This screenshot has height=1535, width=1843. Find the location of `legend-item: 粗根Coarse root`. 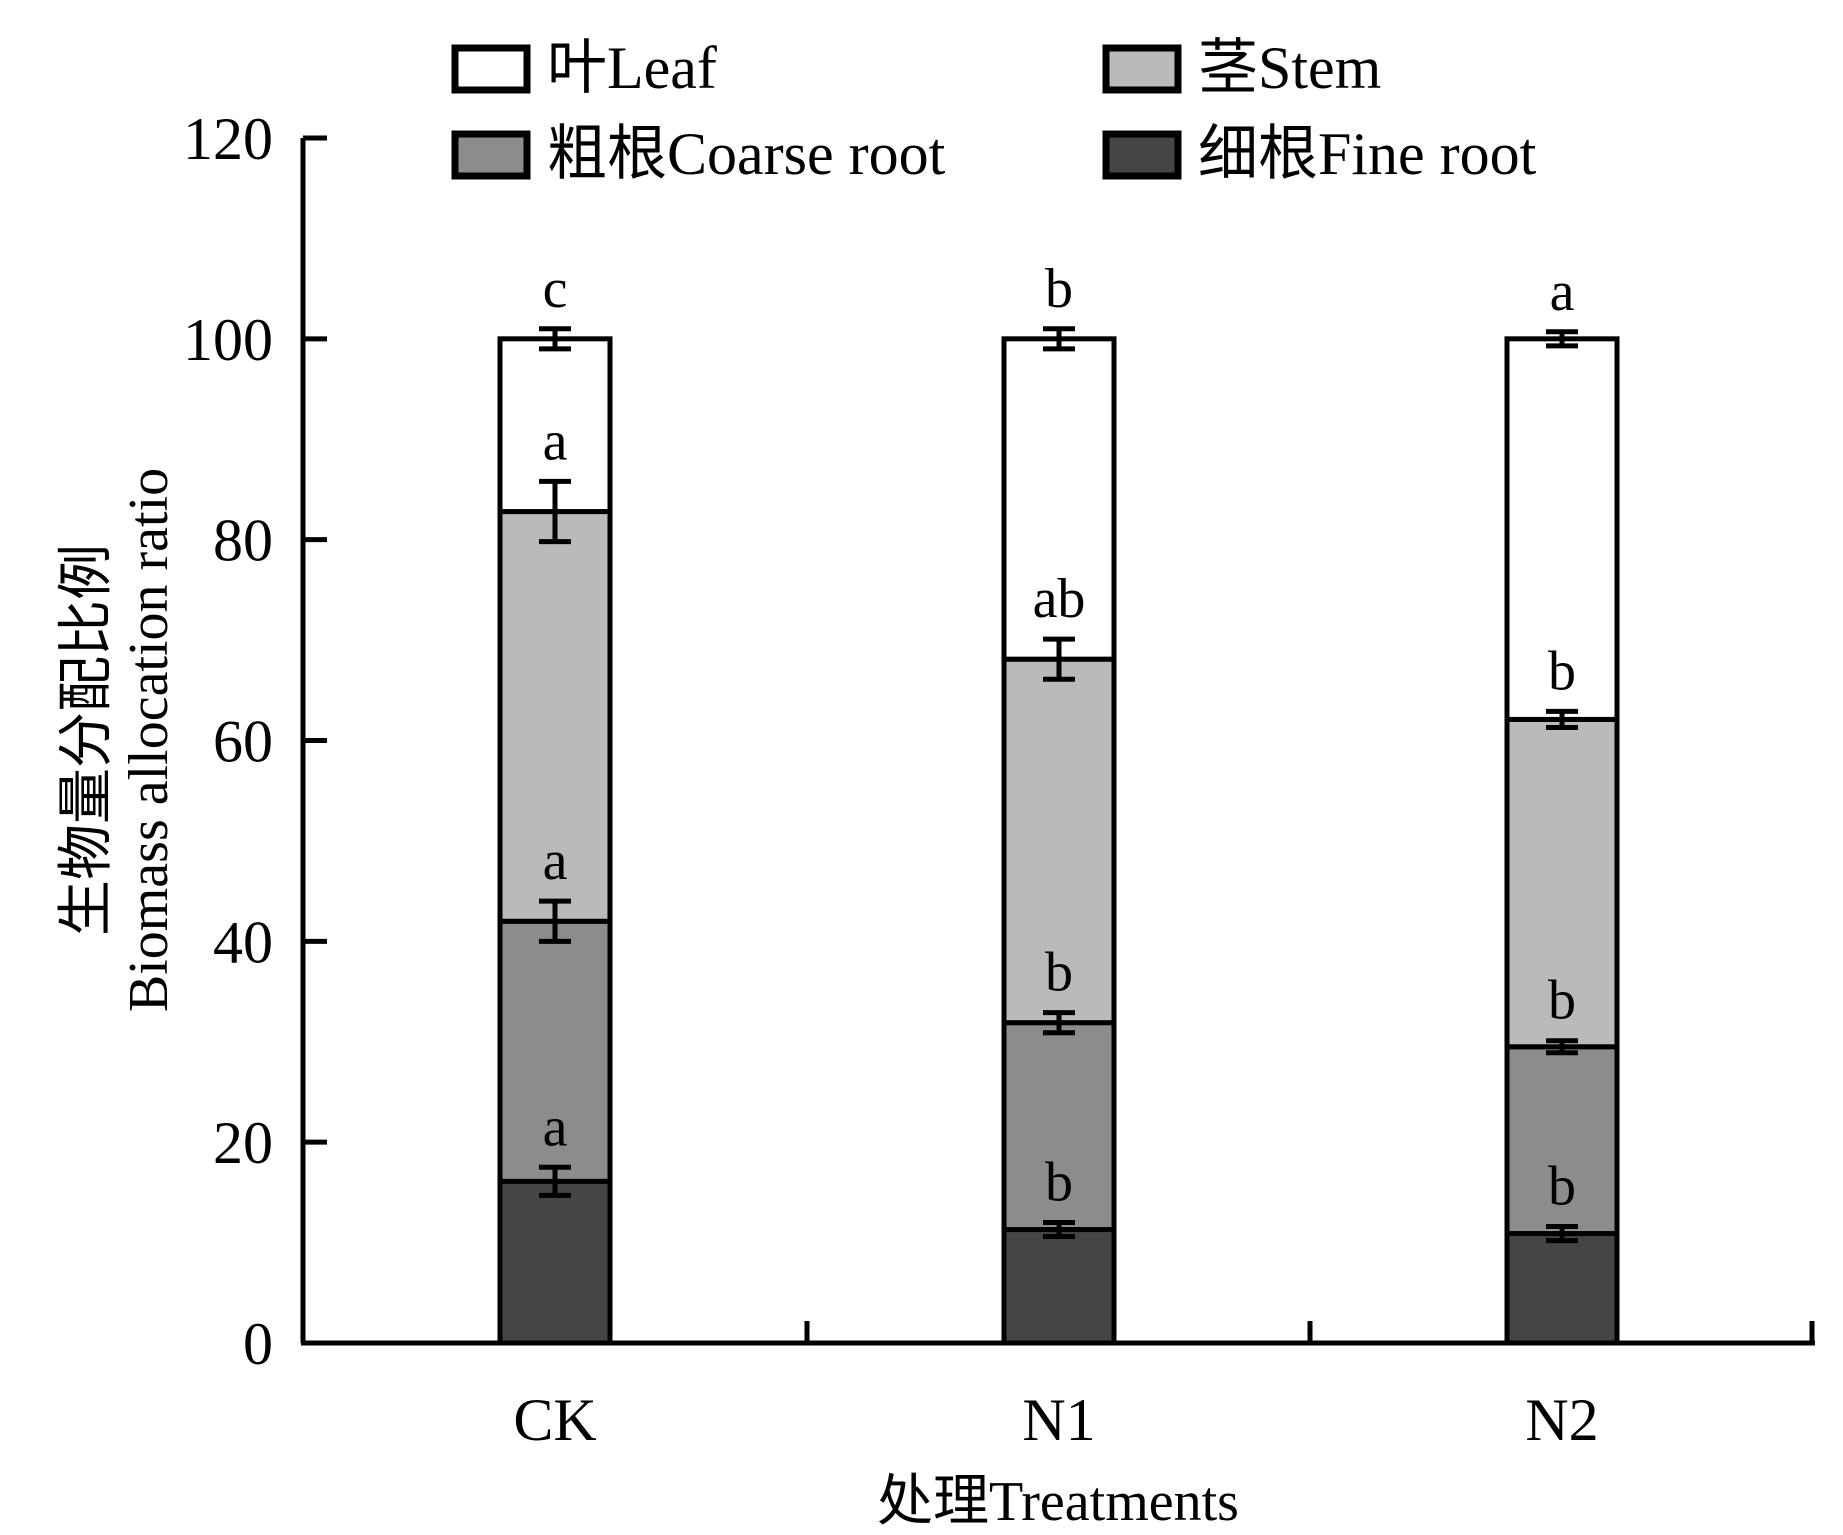

legend-item: 粗根Coarse root is located at coordinates (698, 154).